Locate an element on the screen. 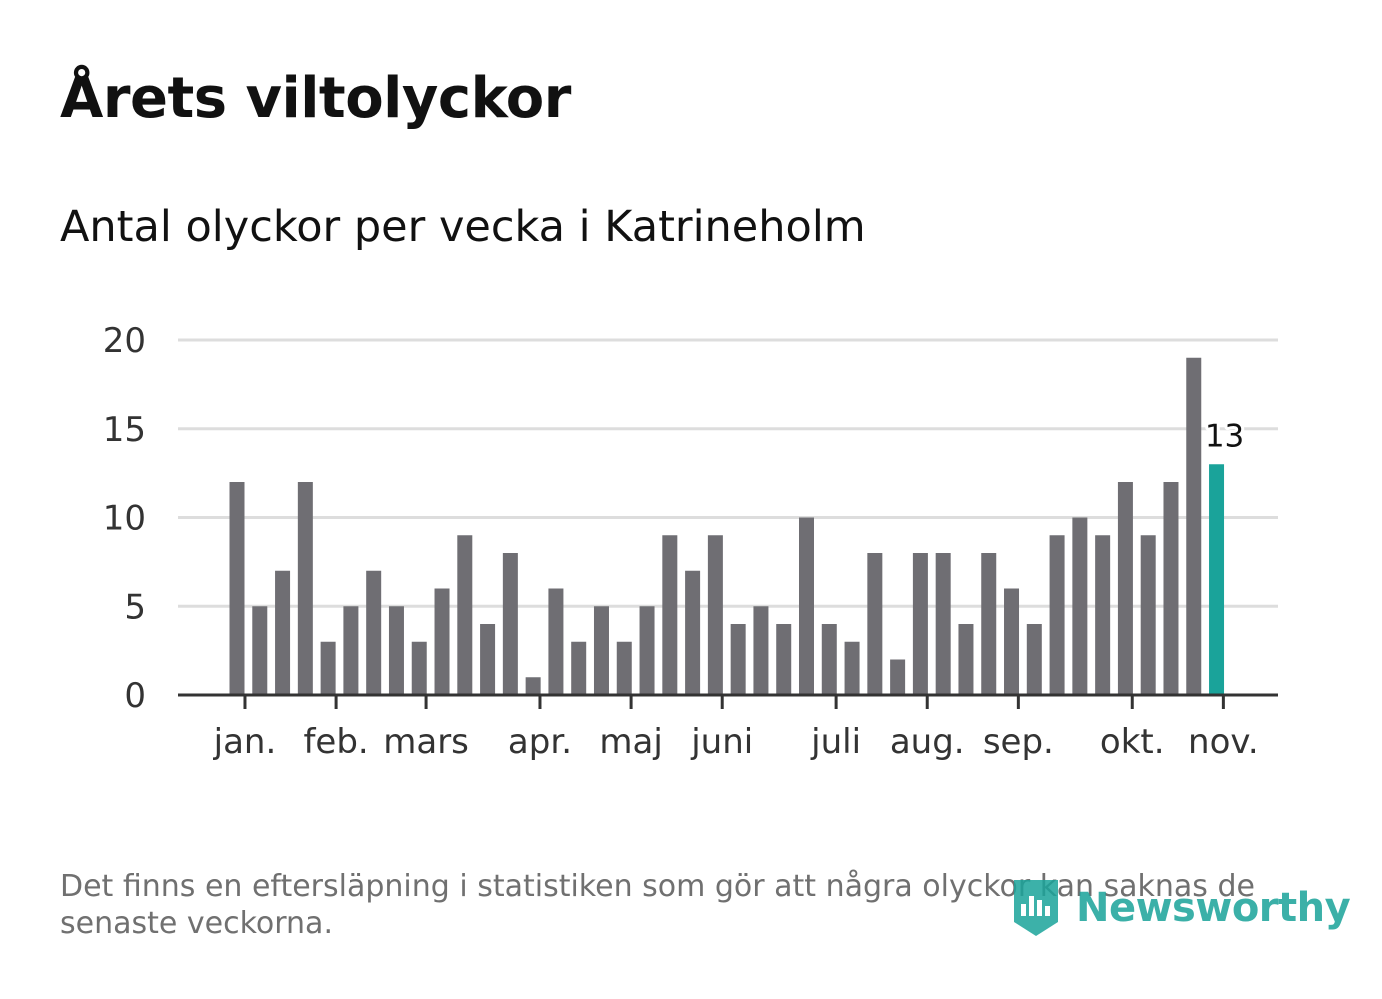 The height and width of the screenshot is (999, 1382). x-tick-label: maj is located at coordinates (630, 742).